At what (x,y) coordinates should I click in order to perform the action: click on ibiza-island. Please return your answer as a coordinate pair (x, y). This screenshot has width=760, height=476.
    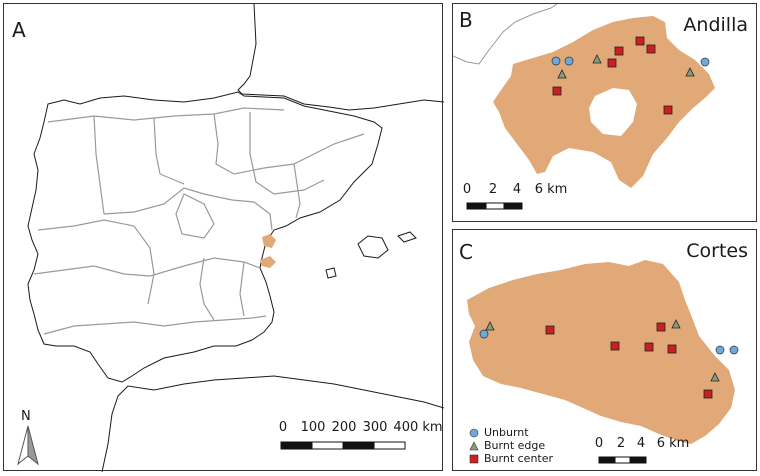
    Looking at the image, I should click on (331, 273).